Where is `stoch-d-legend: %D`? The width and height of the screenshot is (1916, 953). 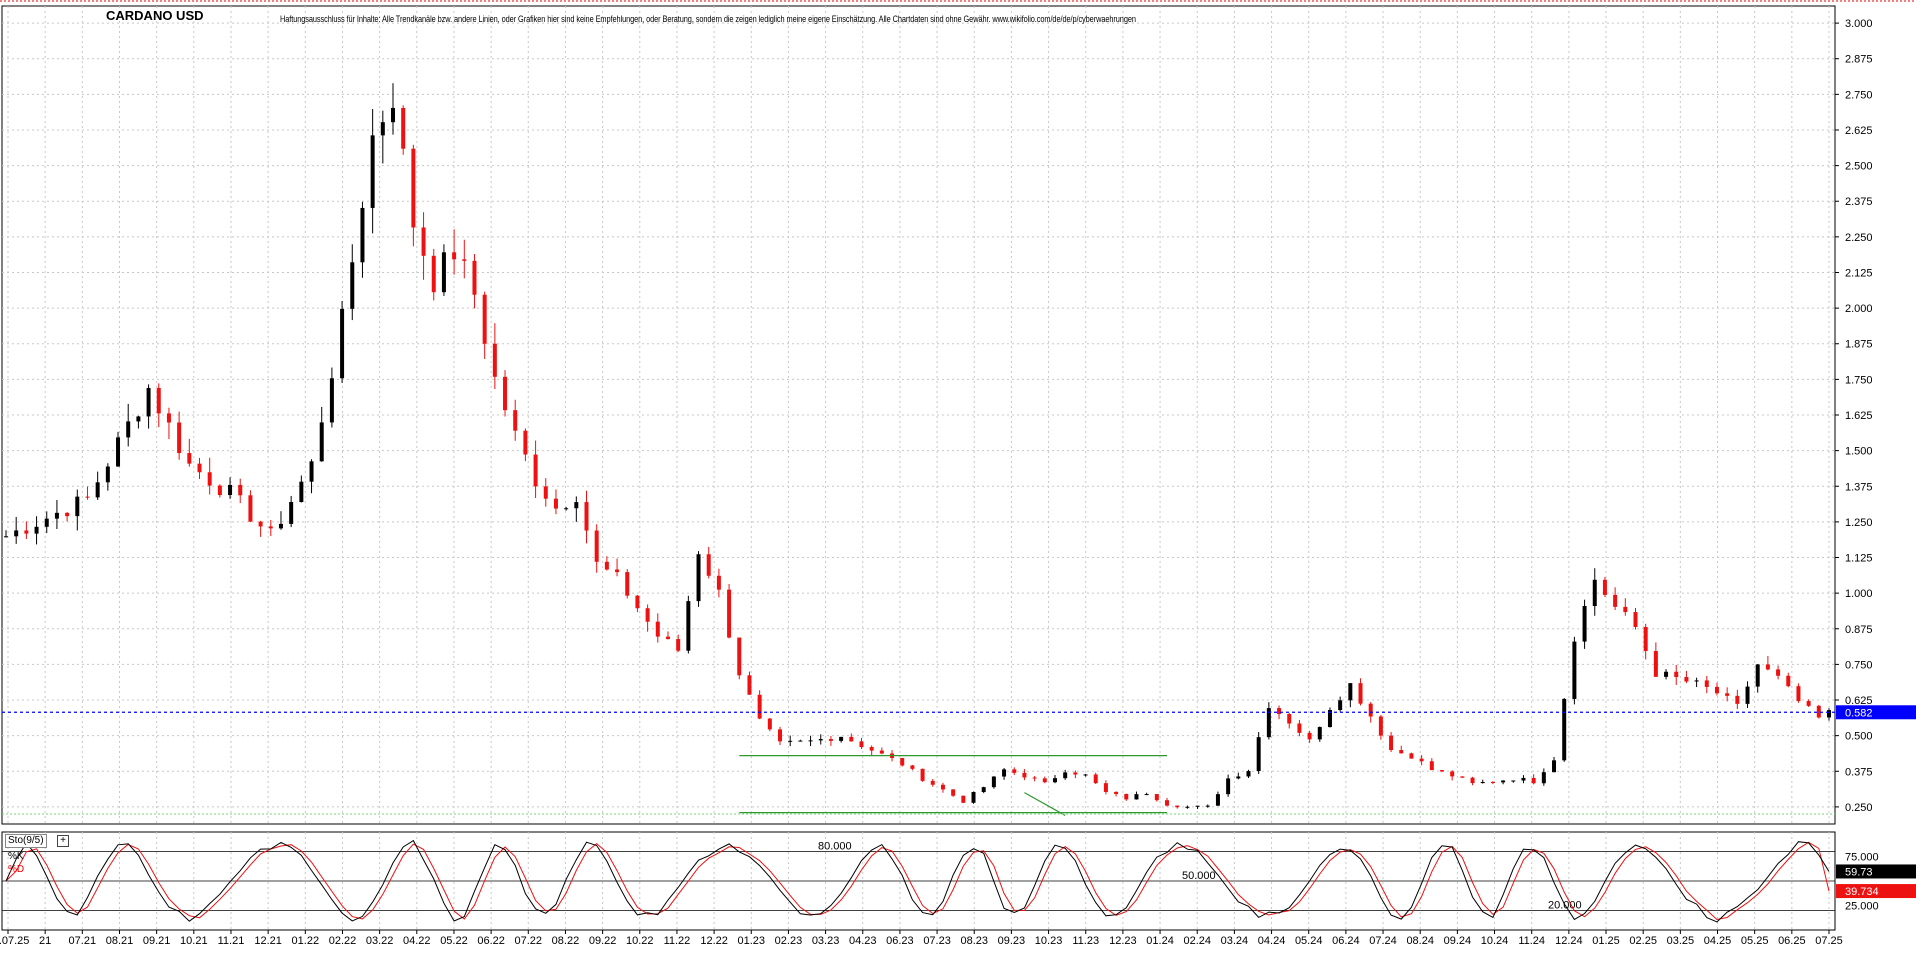 stoch-d-legend: %D is located at coordinates (16, 869).